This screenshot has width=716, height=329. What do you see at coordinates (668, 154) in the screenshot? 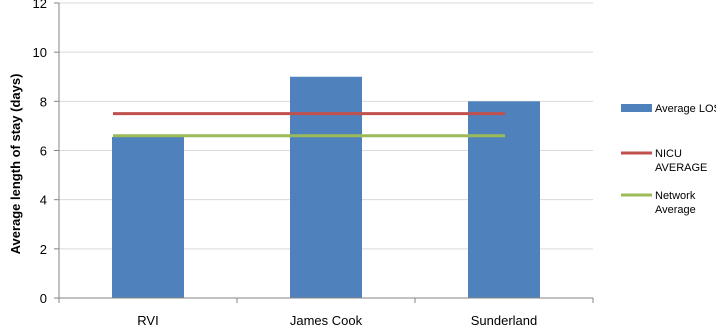
I see `legend-label-line: NICU` at bounding box center [668, 154].